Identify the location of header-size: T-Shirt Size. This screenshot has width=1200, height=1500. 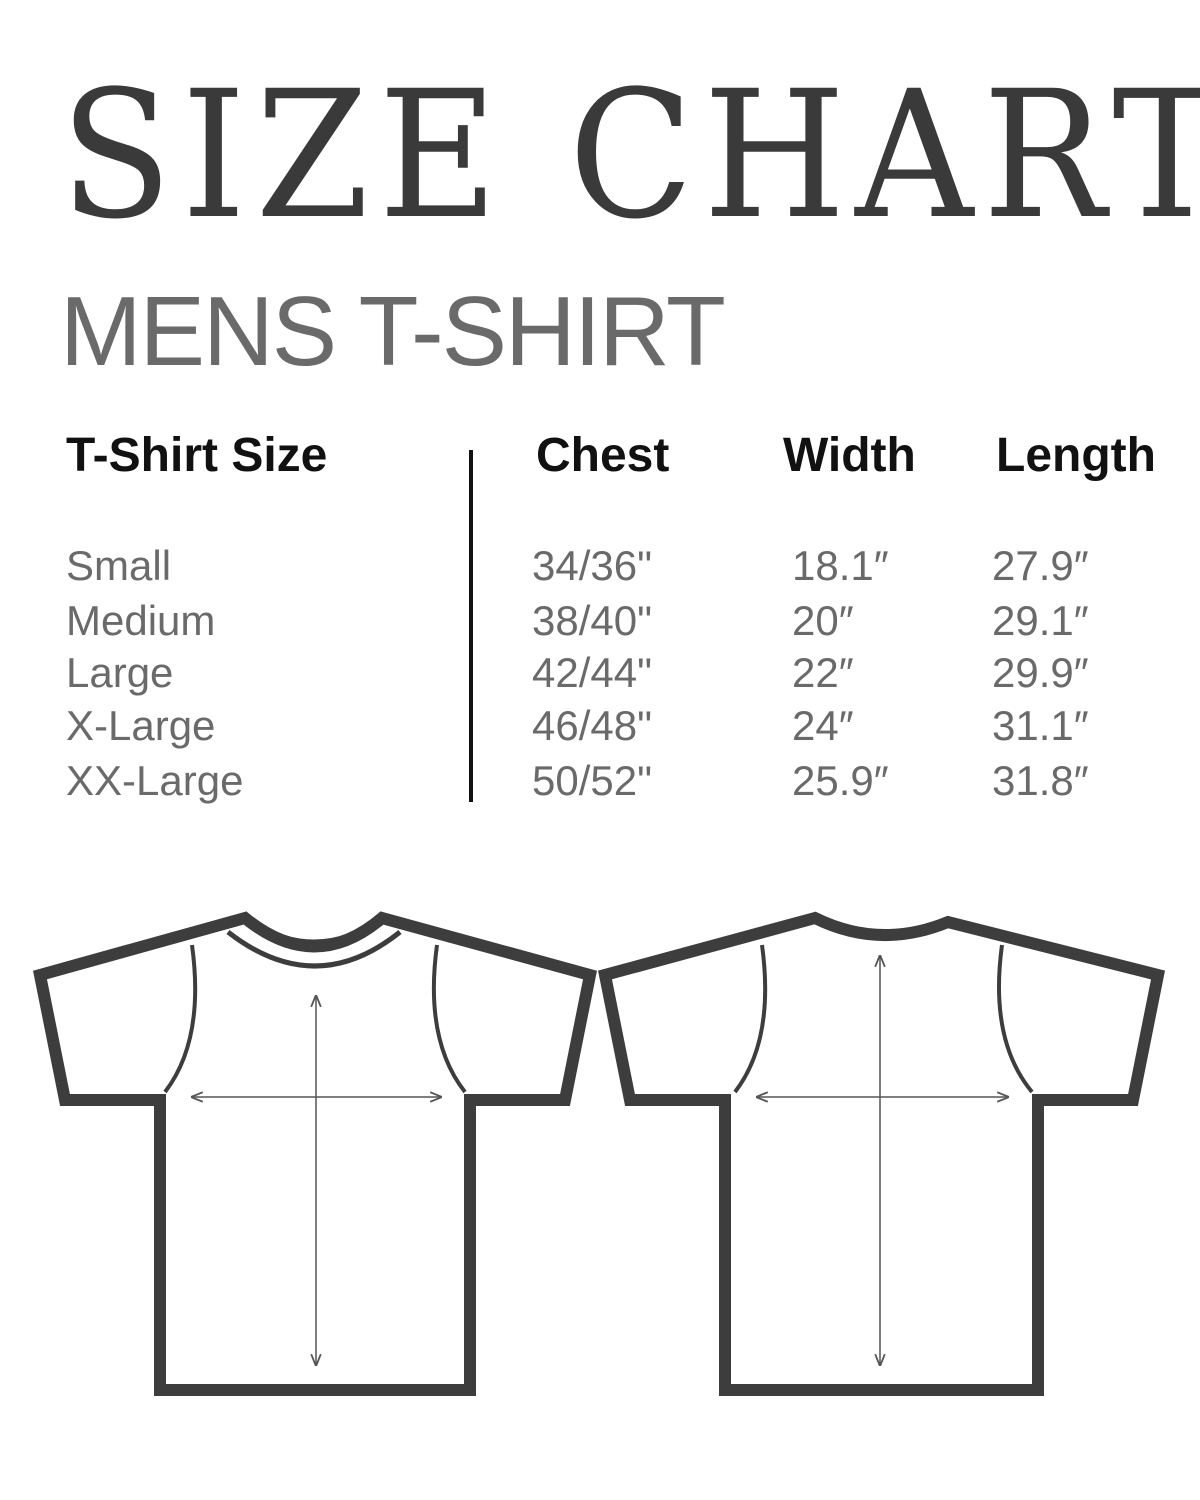
(197, 455).